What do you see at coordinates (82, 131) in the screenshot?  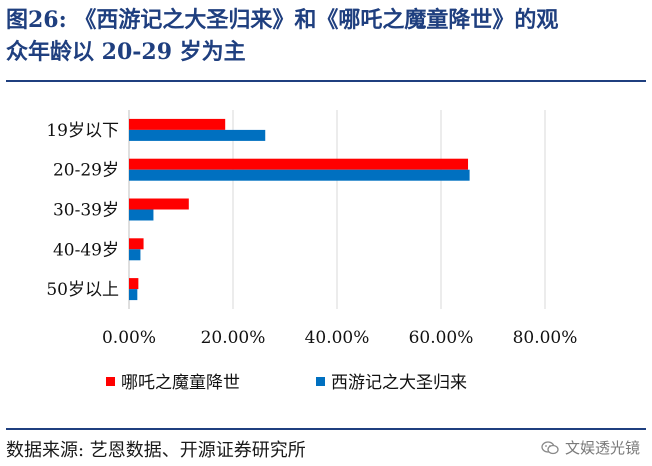 I see `category-label: 19岁以下` at bounding box center [82, 131].